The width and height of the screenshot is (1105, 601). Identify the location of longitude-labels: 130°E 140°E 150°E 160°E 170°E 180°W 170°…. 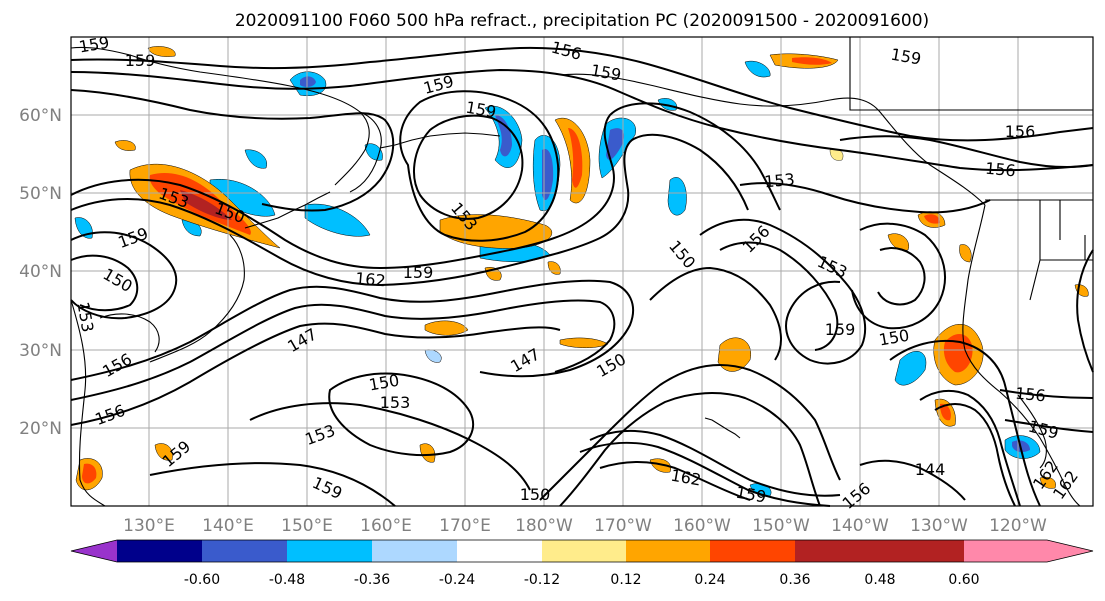
(585, 526).